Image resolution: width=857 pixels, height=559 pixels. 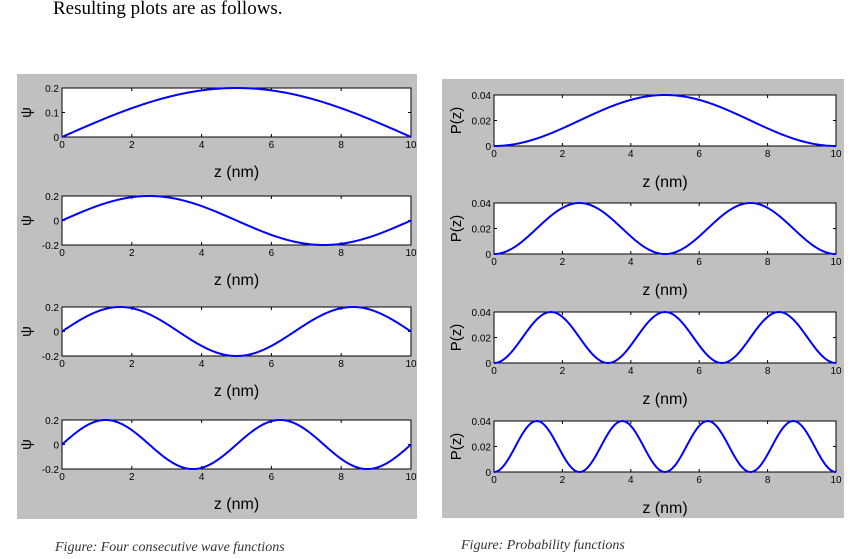 I want to click on caption-probability-functions: Figure: Probability functions, so click(x=543, y=545).